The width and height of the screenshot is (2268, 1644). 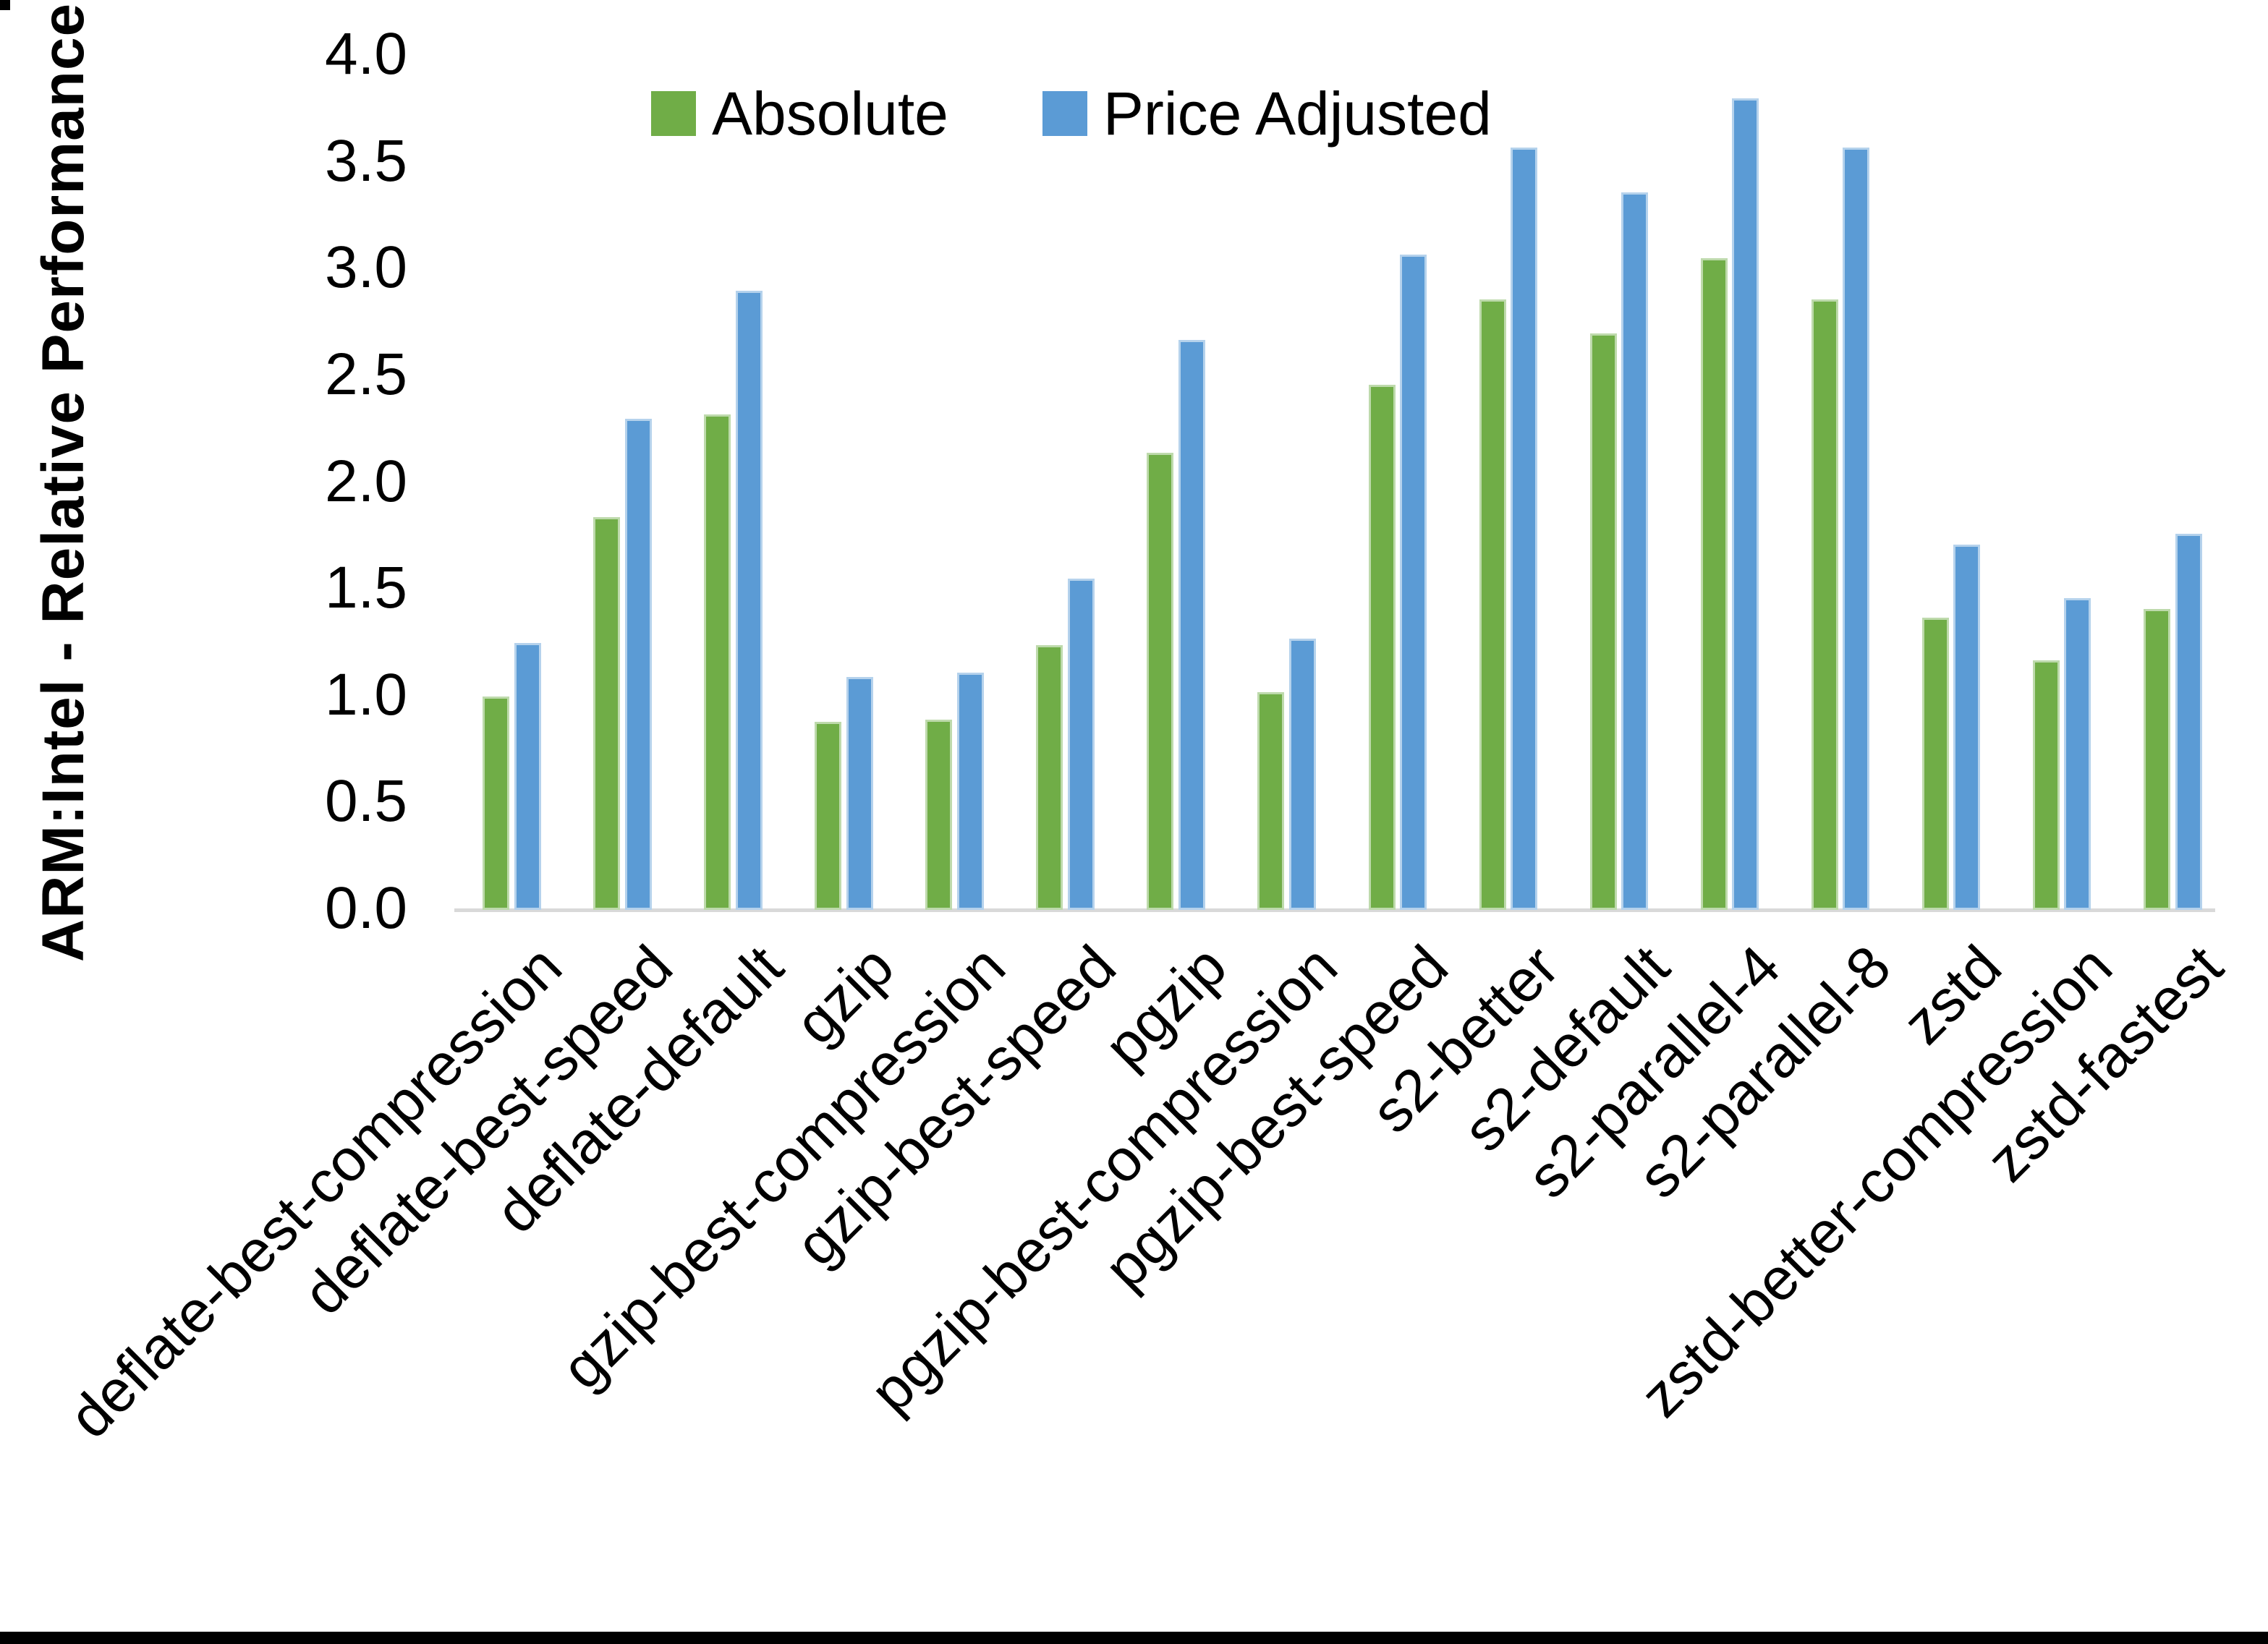 I want to click on bar-price-adjusted-gzip-best-speed, so click(x=1081, y=744).